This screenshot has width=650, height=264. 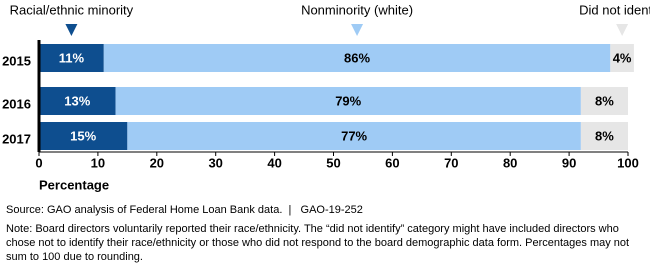 I want to click on data-label: 15%, so click(x=83, y=135).